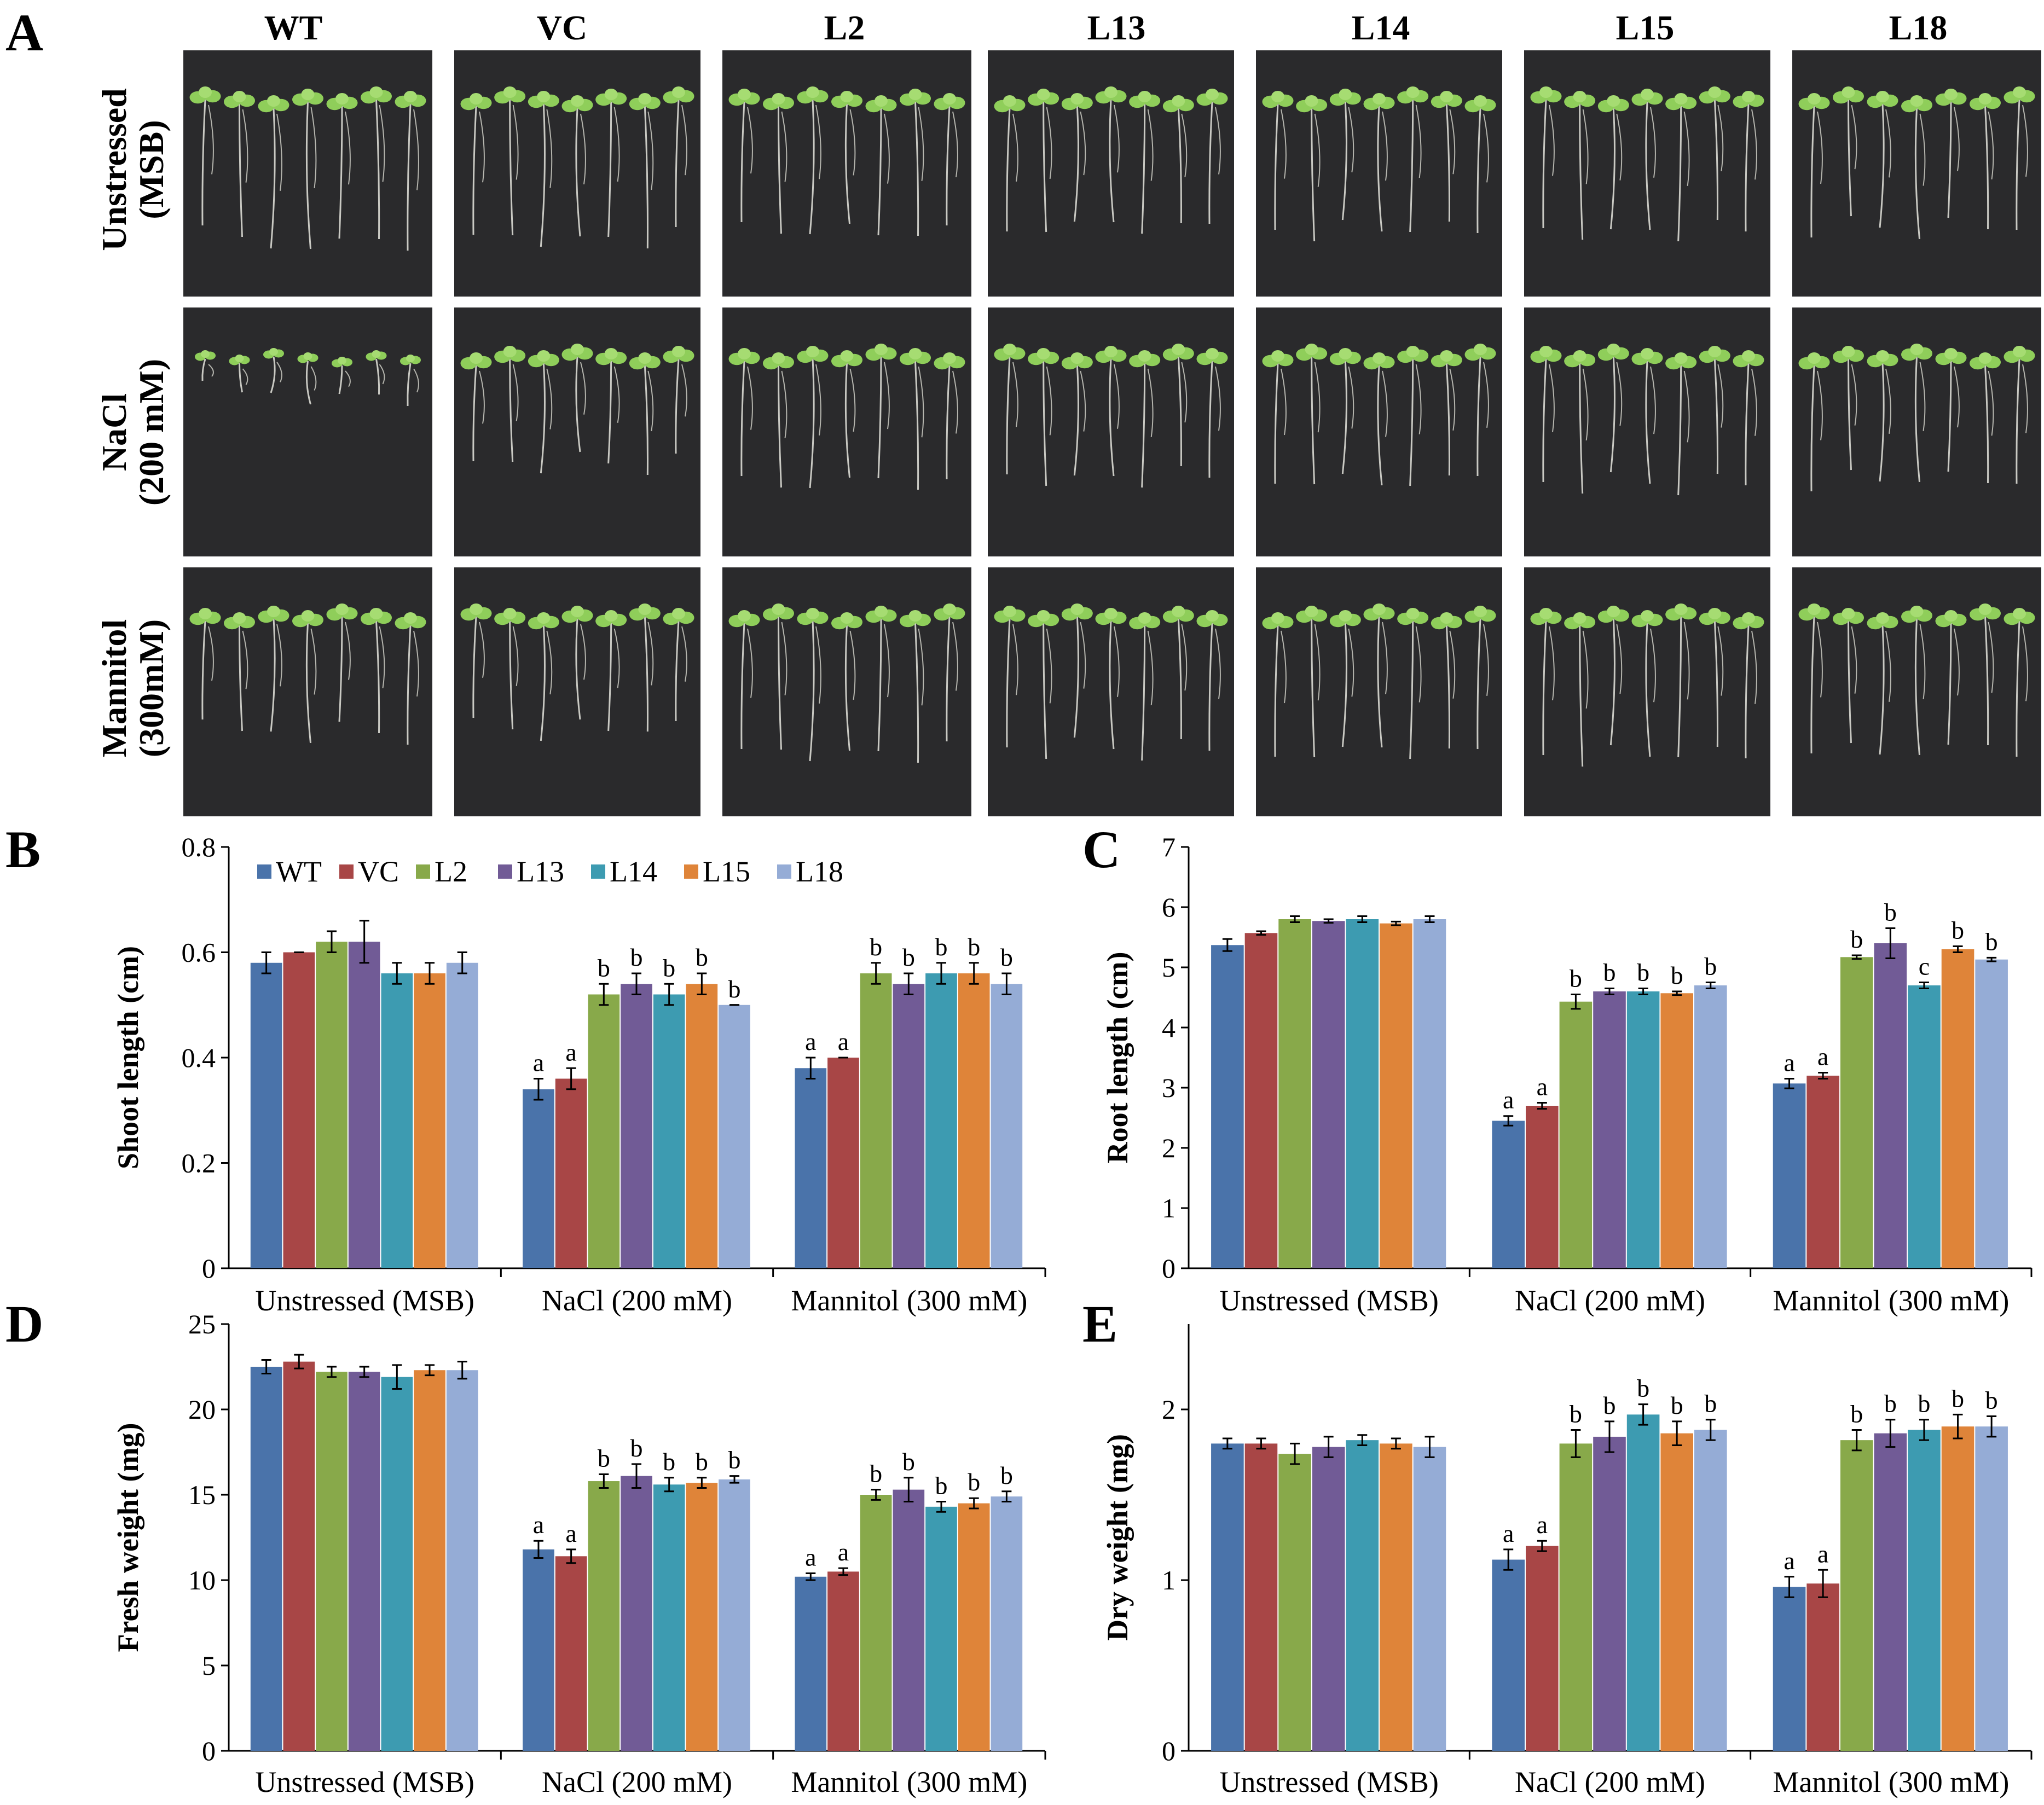 The image size is (2044, 1805). Describe the element at coordinates (1379, 692) in the screenshot. I see `seedling-photo-mannitol-l14` at that location.